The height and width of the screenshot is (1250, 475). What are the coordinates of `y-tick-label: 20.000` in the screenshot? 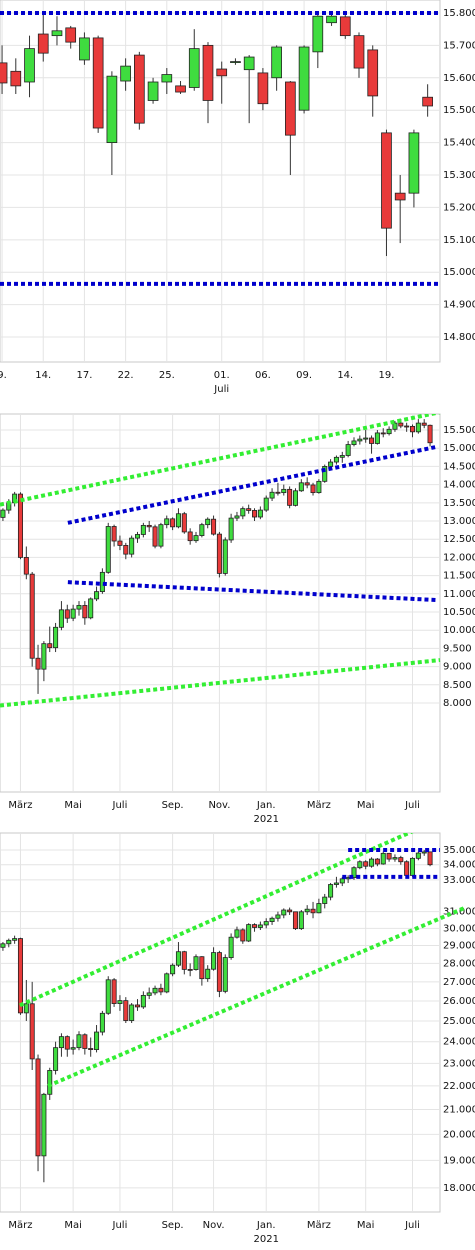 It's located at (459, 1134).